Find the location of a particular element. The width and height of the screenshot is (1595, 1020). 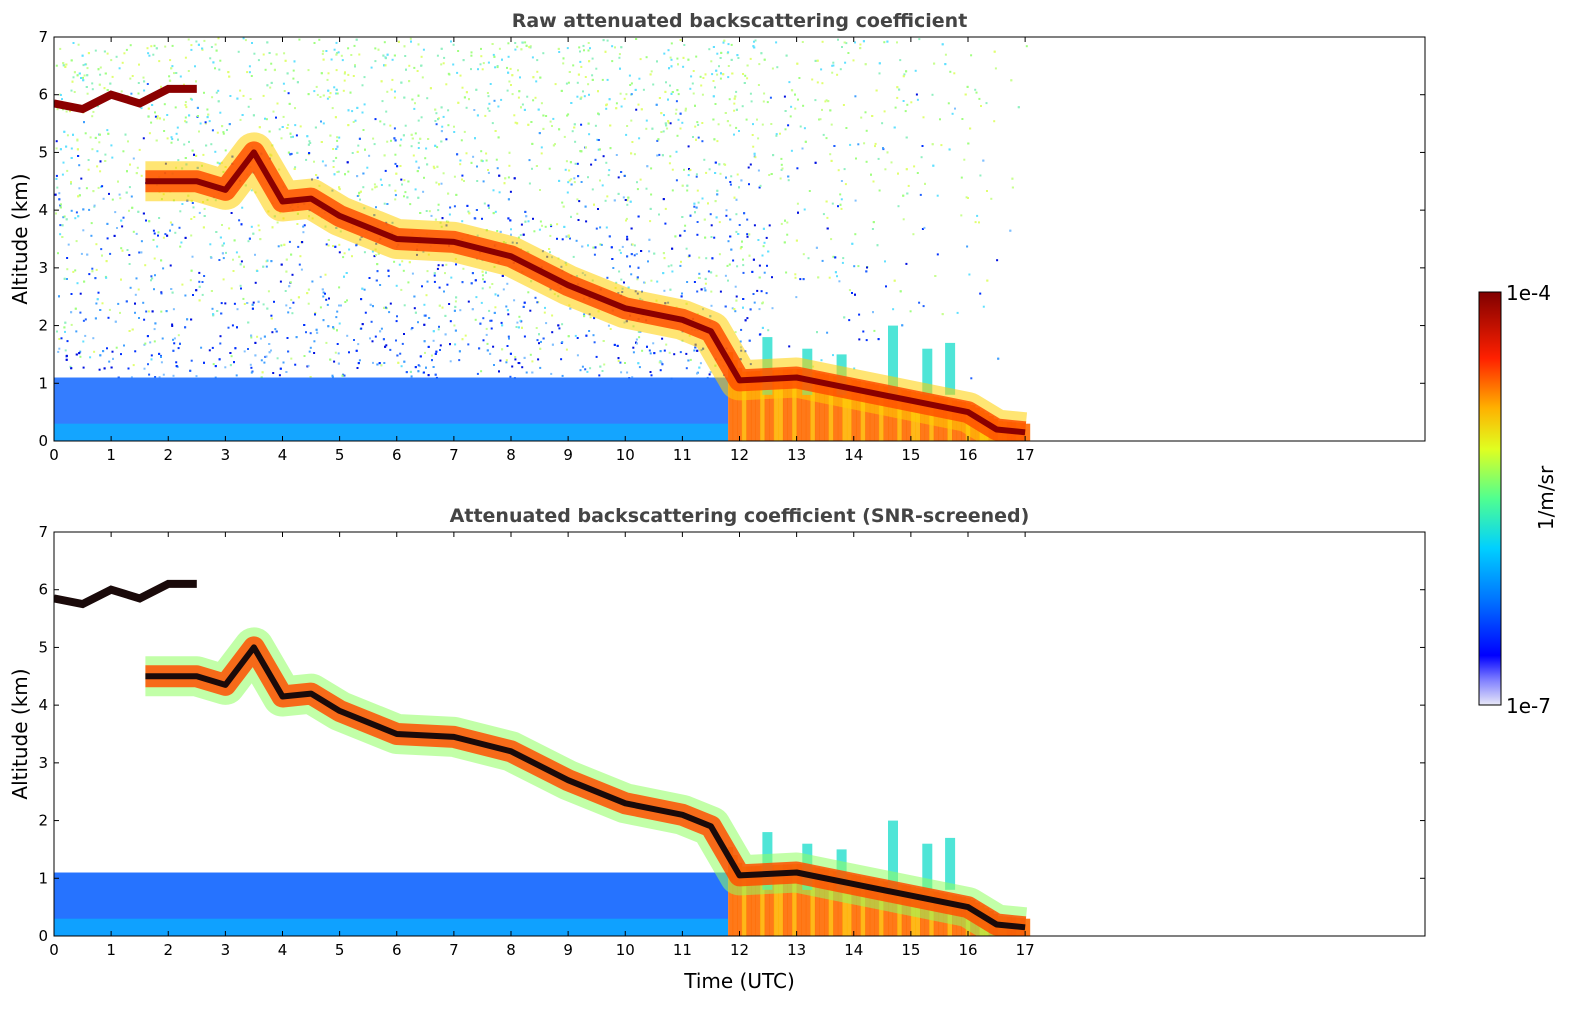

panel-raw-y-label: Altitude (km) is located at coordinates (20, 238).